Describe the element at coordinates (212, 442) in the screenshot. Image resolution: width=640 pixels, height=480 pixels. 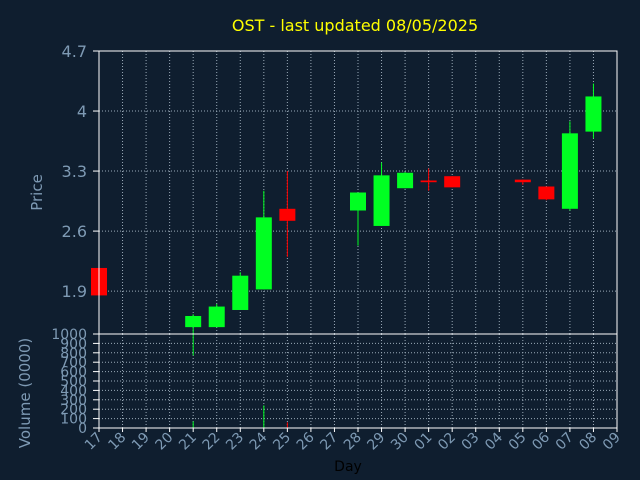
I see `x-tick-label: 22` at that location.